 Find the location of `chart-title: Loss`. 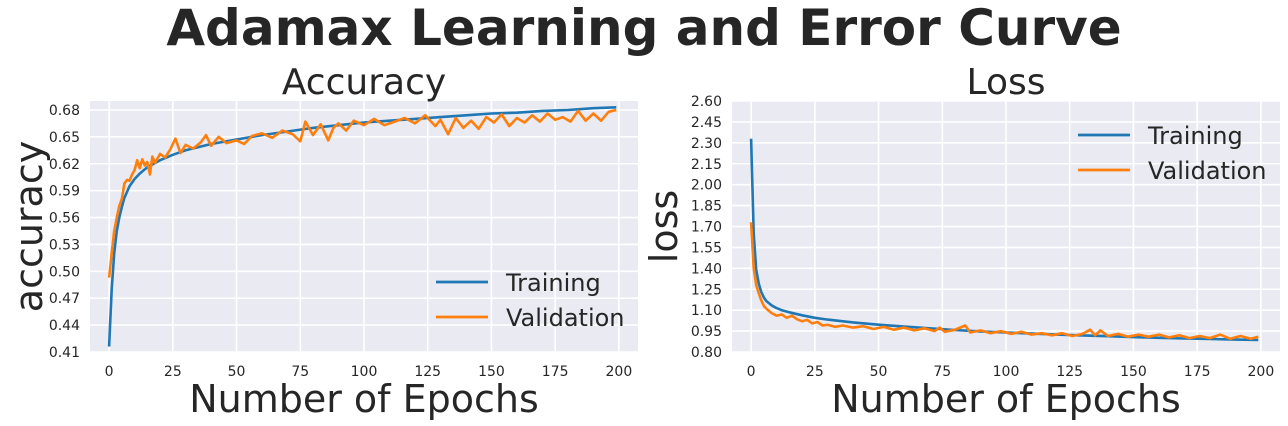

chart-title: Loss is located at coordinates (1006, 82).